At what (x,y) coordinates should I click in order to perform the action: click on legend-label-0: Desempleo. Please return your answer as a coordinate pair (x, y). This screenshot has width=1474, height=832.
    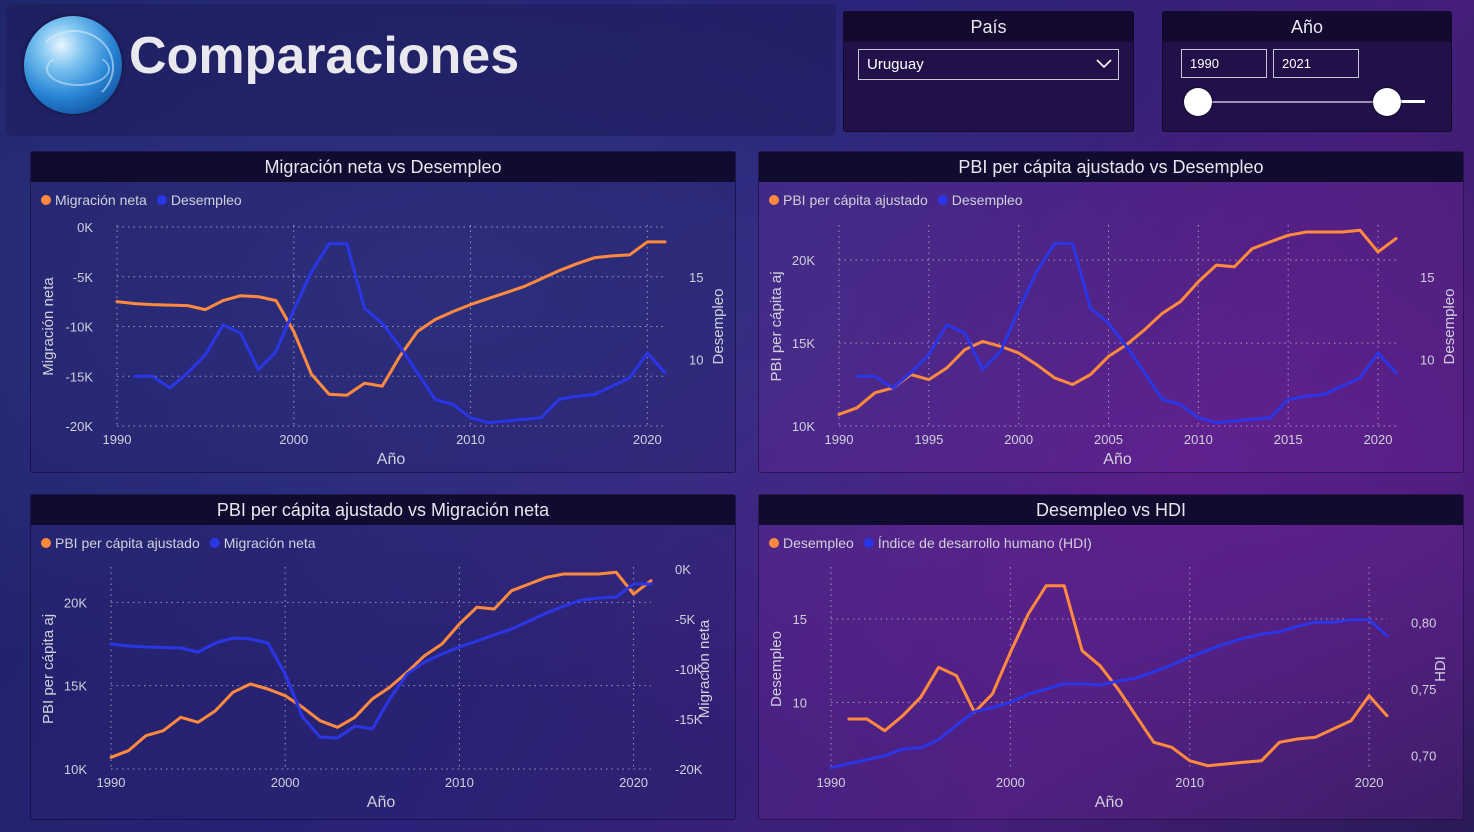
    Looking at the image, I should click on (818, 543).